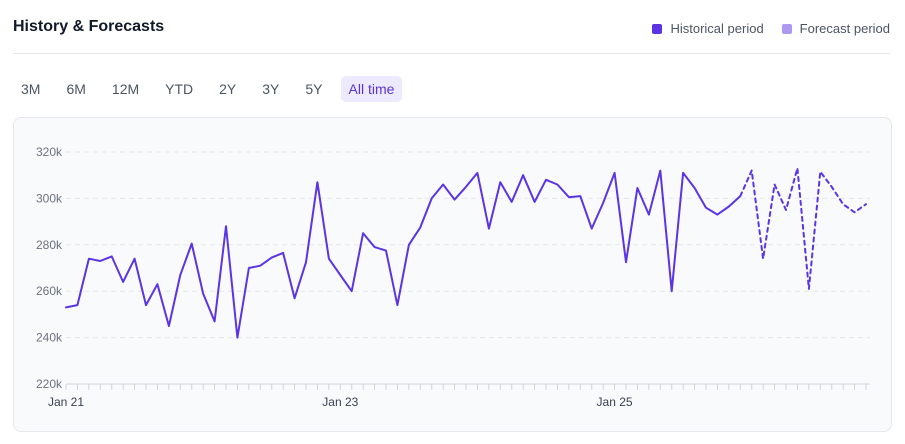 The image size is (905, 444). I want to click on tab-6m: 6M, so click(76, 89).